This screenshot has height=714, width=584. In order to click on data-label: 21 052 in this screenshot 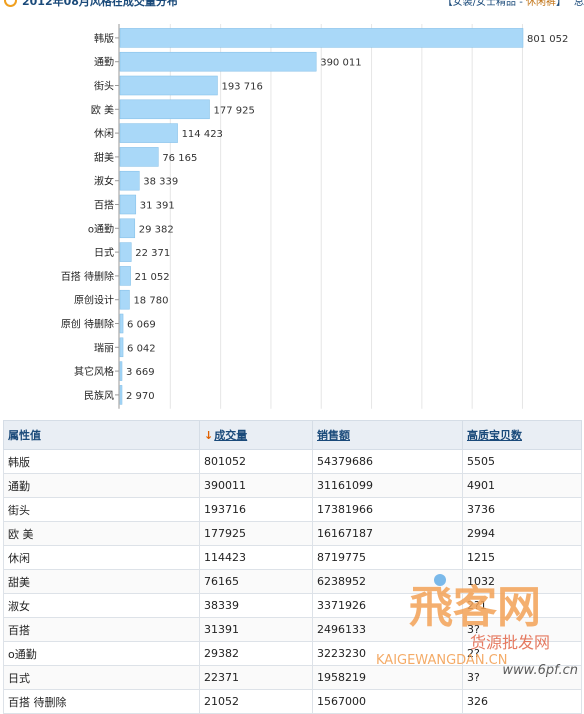, I will do `click(152, 277)`.